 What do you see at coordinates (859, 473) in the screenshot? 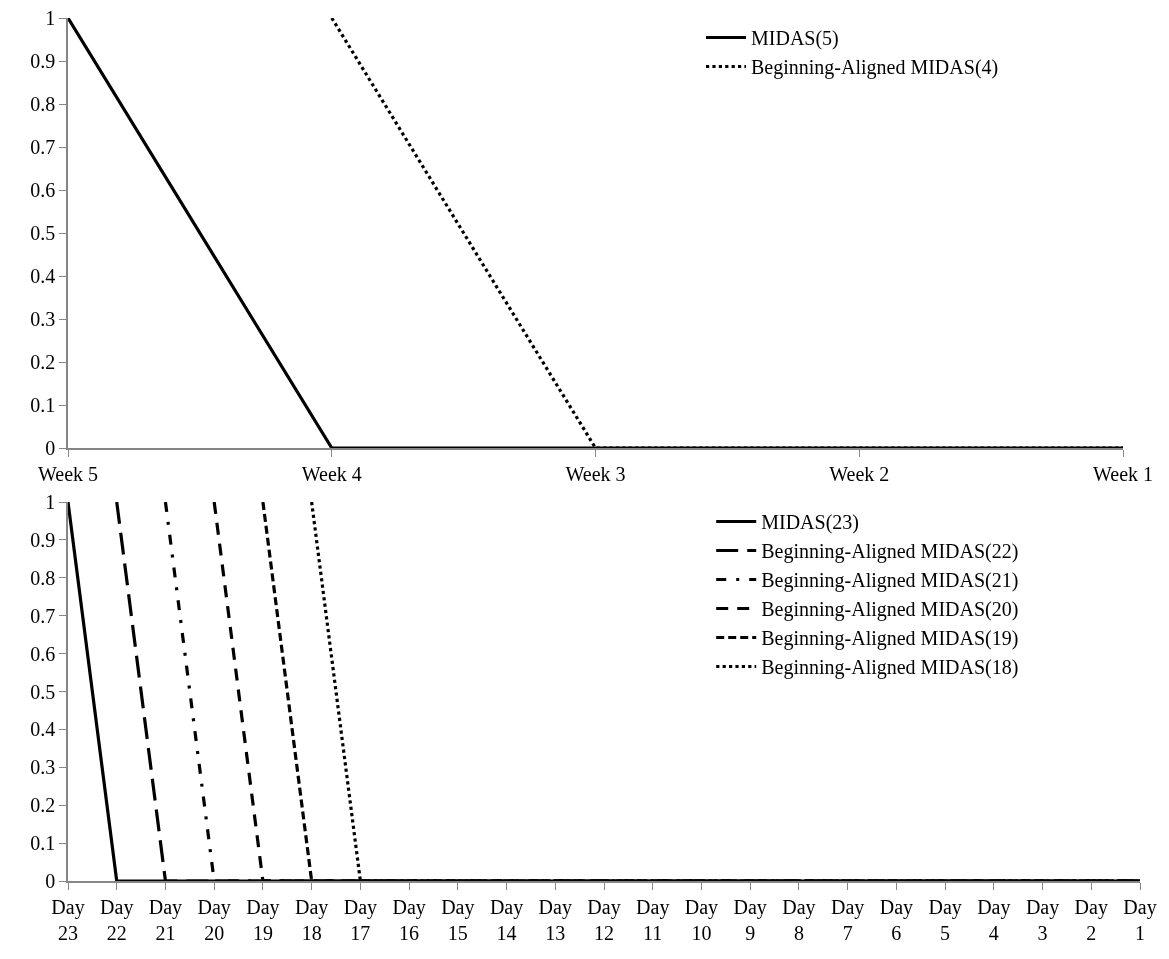
I see `x-tick-label: Week 2` at bounding box center [859, 473].